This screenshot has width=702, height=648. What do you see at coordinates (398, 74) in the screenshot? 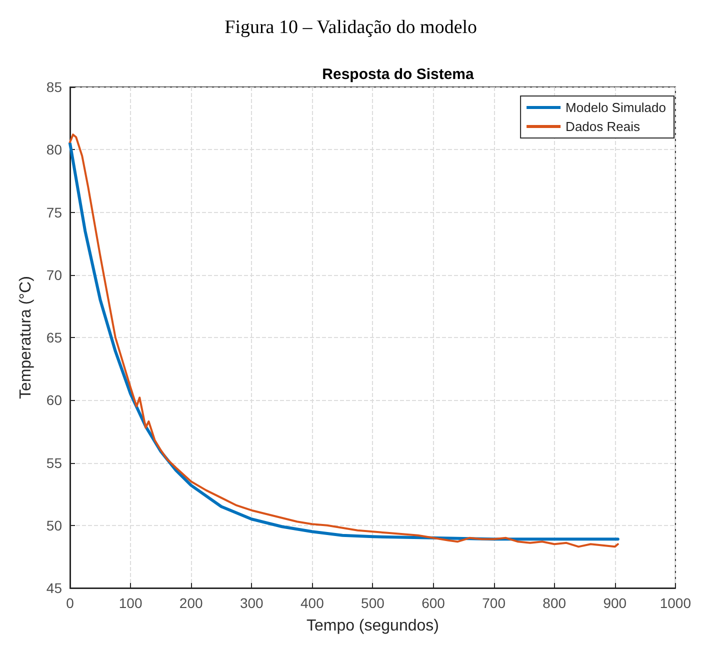
I see `chart-title: Resposta do Sistema` at bounding box center [398, 74].